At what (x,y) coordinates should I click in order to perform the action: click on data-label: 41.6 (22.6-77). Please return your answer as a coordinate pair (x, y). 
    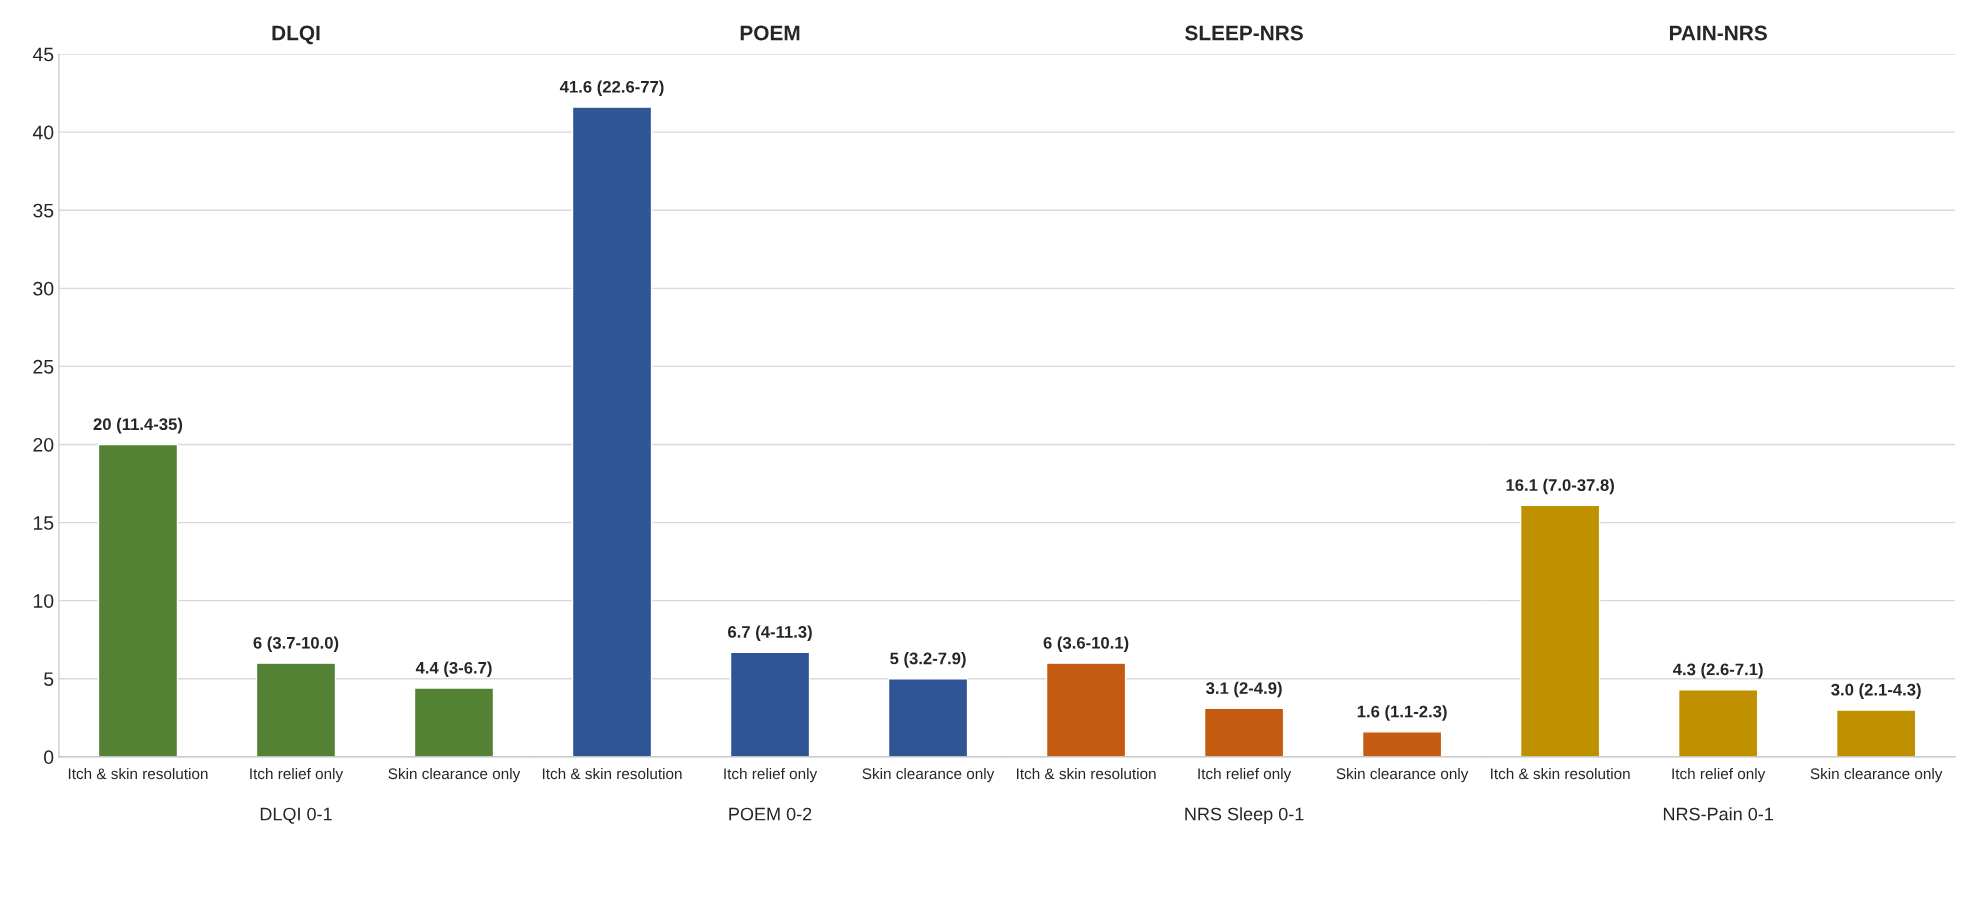
    Looking at the image, I should click on (611, 88).